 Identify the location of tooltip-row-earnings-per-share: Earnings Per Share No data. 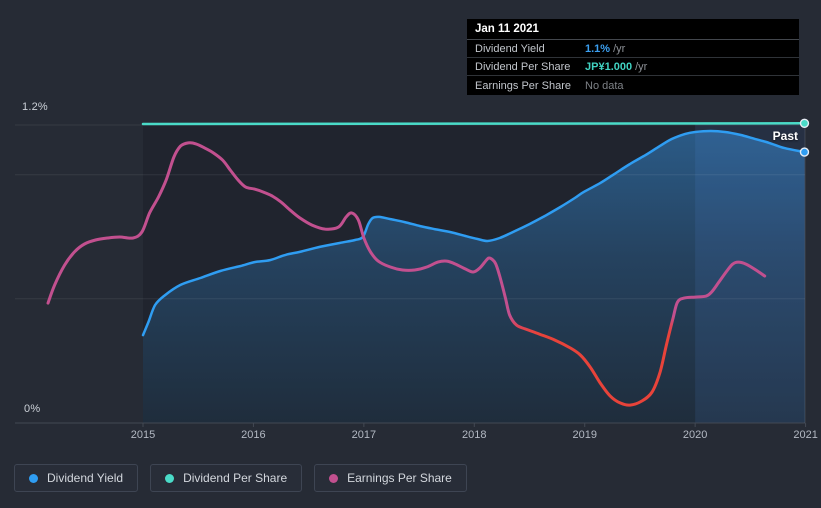
(633, 85).